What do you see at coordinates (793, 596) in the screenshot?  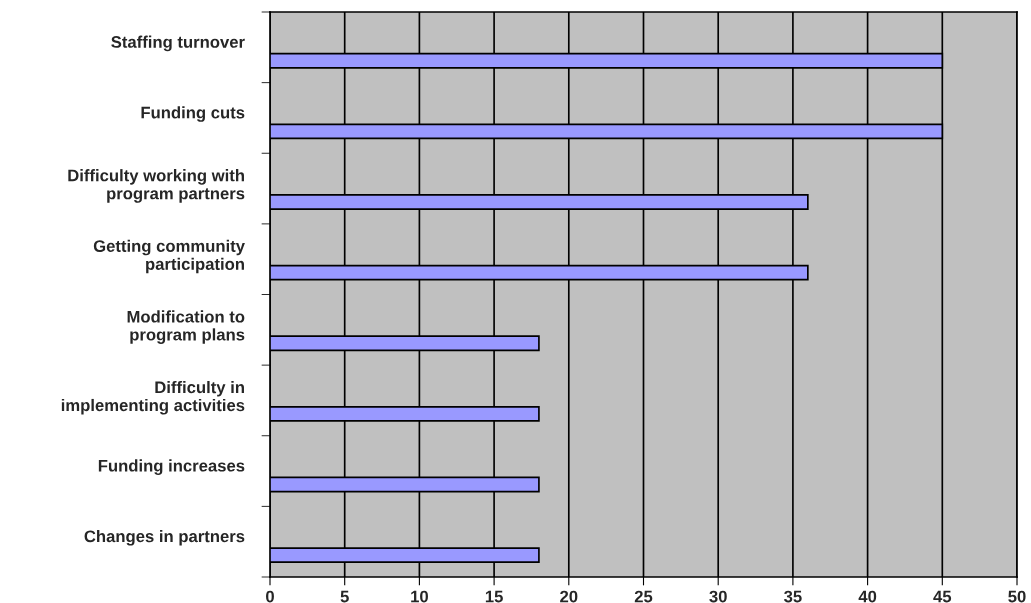 I see `x-tick-label: 35` at bounding box center [793, 596].